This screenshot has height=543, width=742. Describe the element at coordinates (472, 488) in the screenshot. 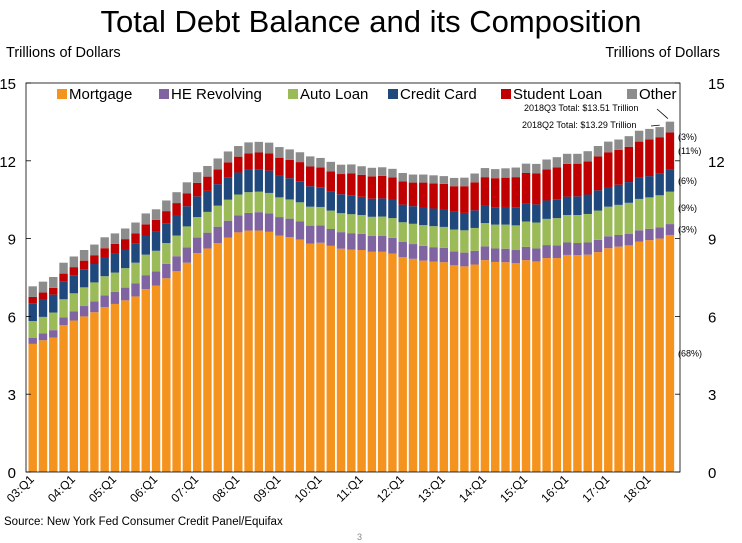

I see `x-tick-label: 14:Q1` at that location.